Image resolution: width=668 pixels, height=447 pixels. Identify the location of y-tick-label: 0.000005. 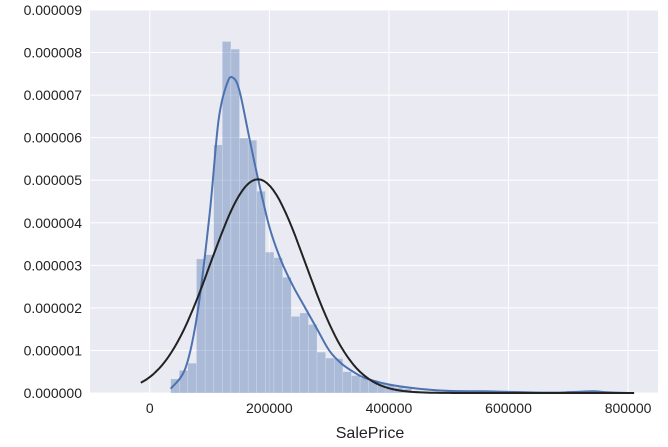
(53, 180).